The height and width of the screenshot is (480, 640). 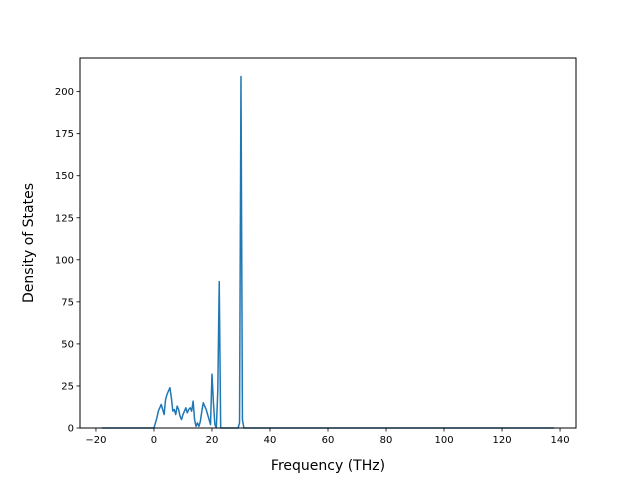 What do you see at coordinates (29, 243) in the screenshot?
I see `y-axis-label: Density of States` at bounding box center [29, 243].